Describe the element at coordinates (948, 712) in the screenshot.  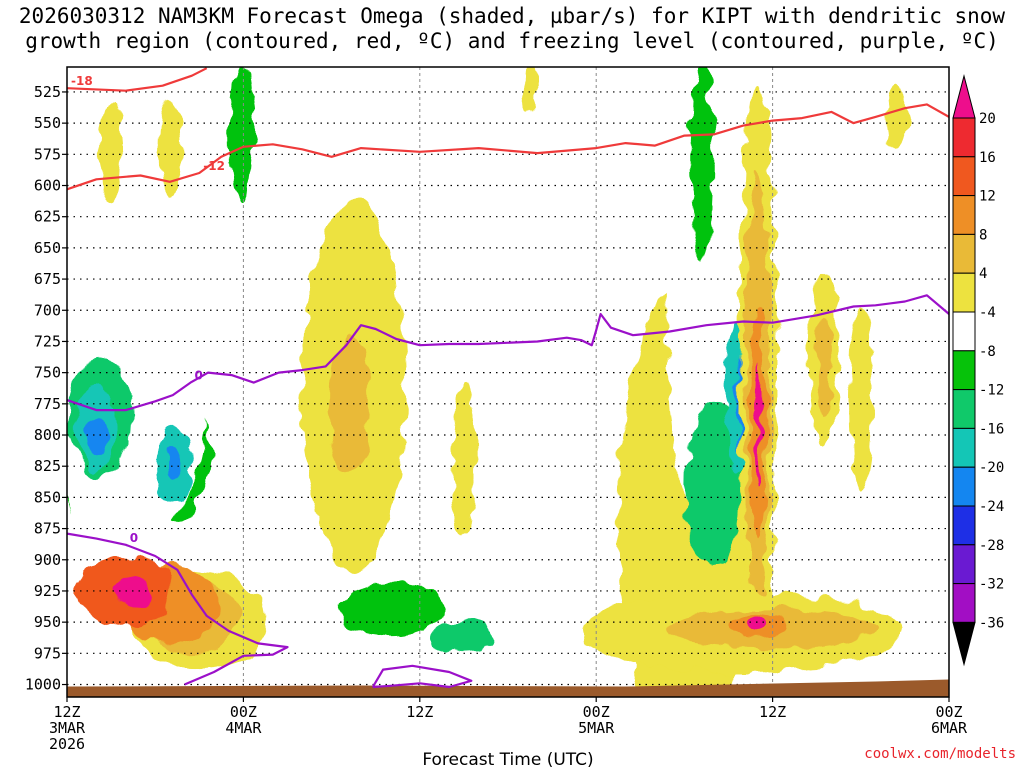
I see `x-tick-label-60-0: 00Z` at that location.